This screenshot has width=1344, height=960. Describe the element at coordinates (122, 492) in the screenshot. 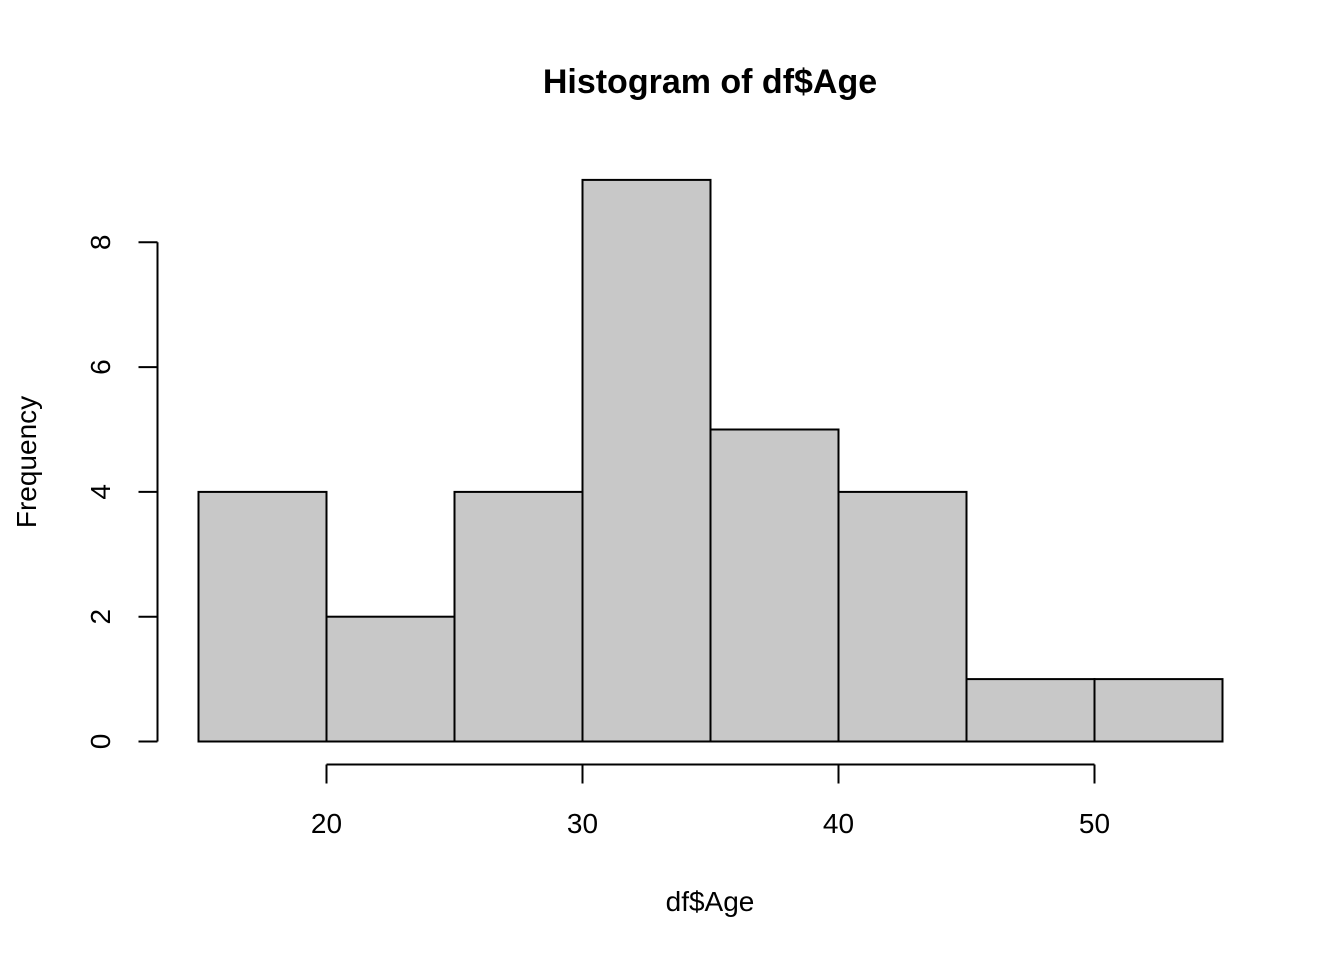

I see `y-axis: 0 2 4 6 8` at that location.